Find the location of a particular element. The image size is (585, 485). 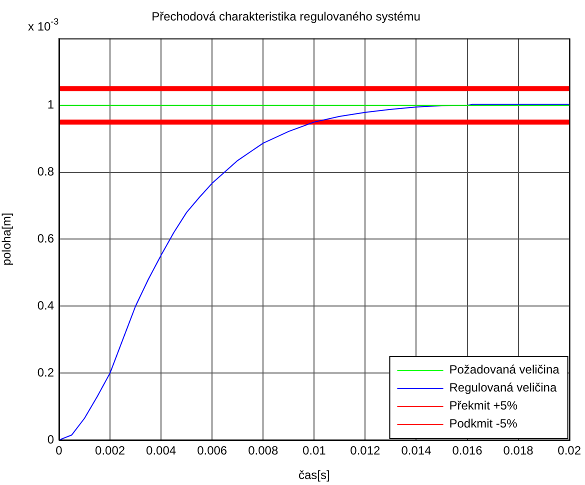

x-tick-label: 0.014 is located at coordinates (416, 451).